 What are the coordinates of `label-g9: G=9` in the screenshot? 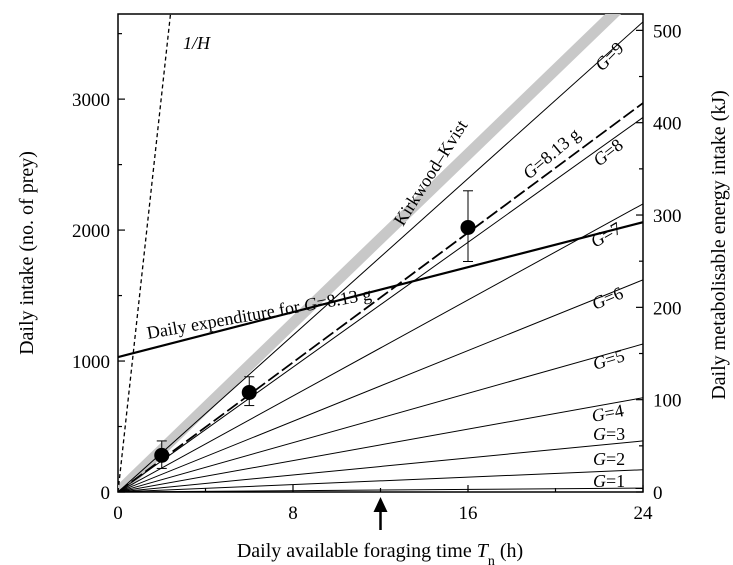 It's located at (609, 56).